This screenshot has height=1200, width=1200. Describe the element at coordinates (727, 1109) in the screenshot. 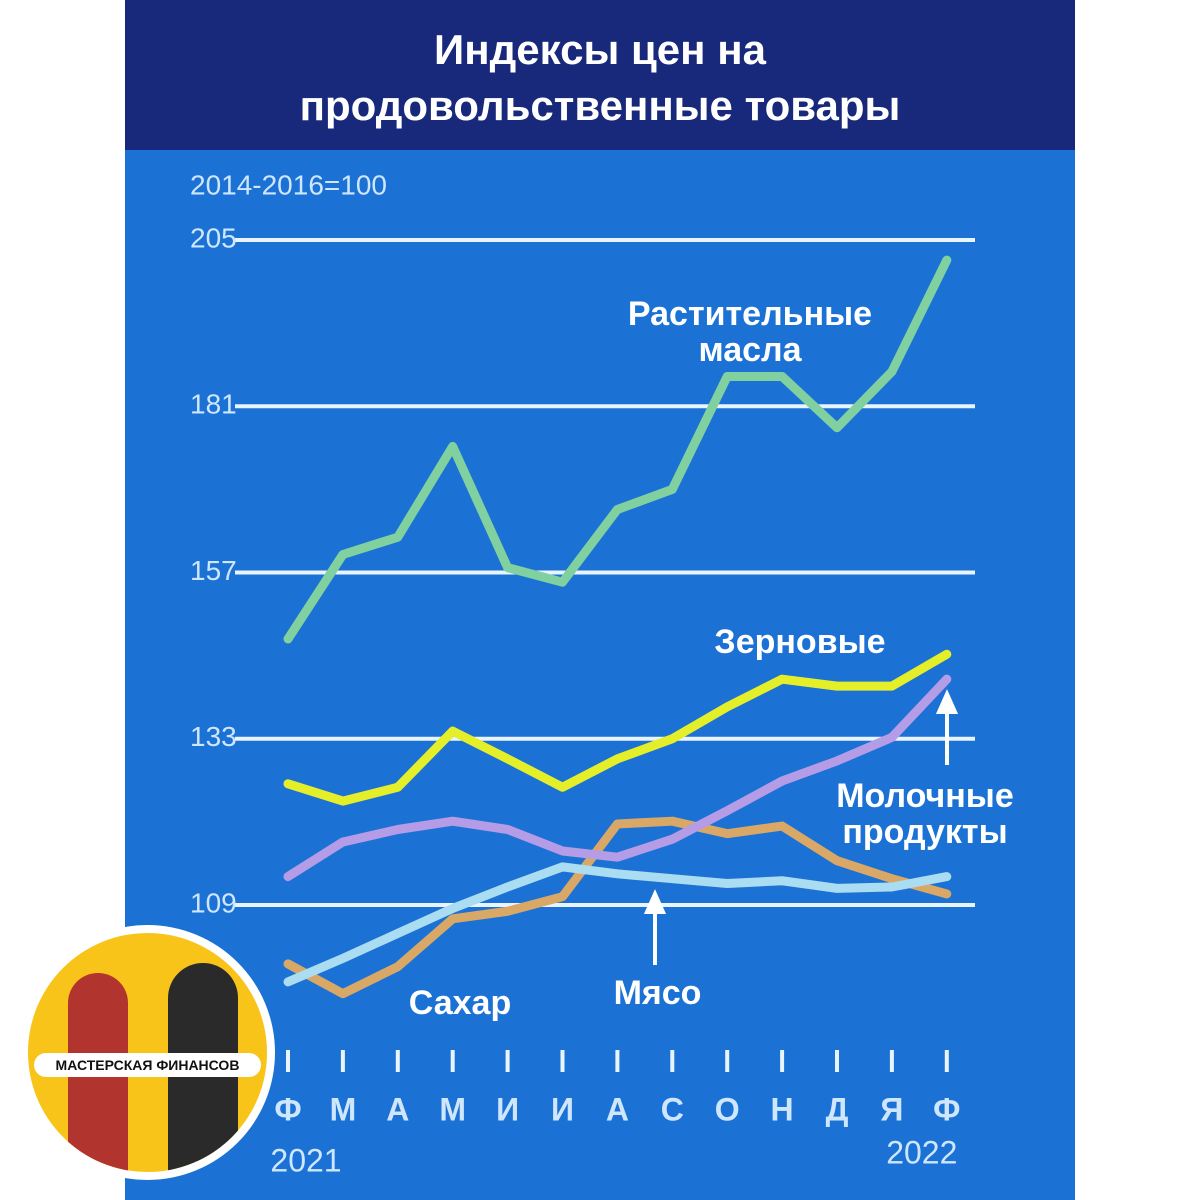

I see `x-tick-label: О` at that location.